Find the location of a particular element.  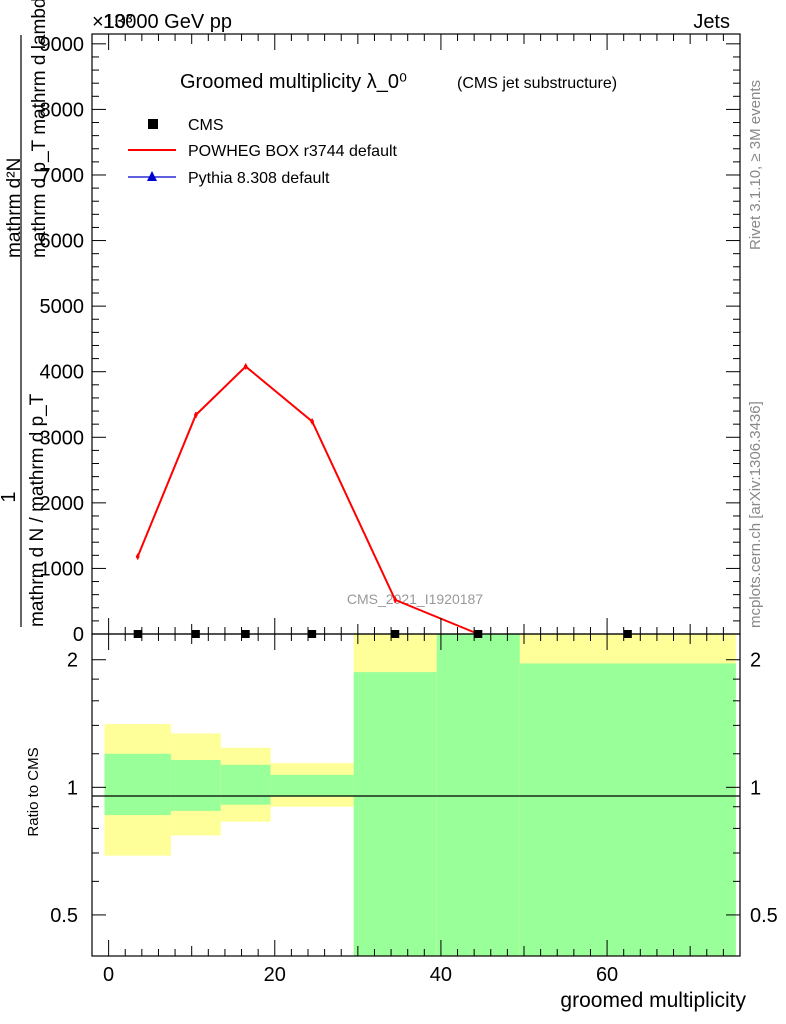

side-rivet-label: Rivet 3.1.10, ≥ 3M events is located at coordinates (755, 165).